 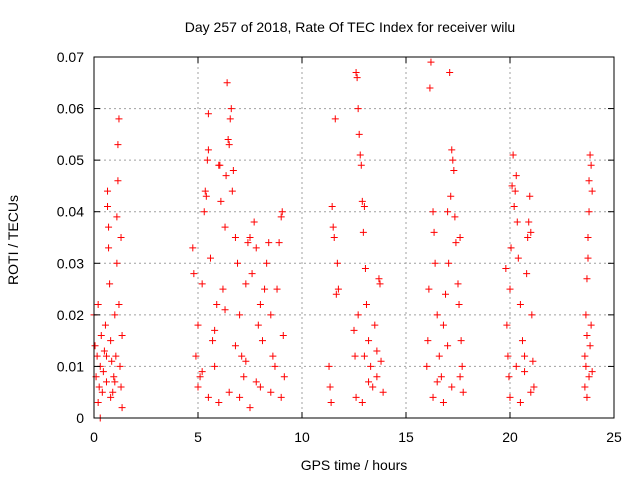 What do you see at coordinates (94, 437) in the screenshot?
I see `x-tick-label: 0` at bounding box center [94, 437].